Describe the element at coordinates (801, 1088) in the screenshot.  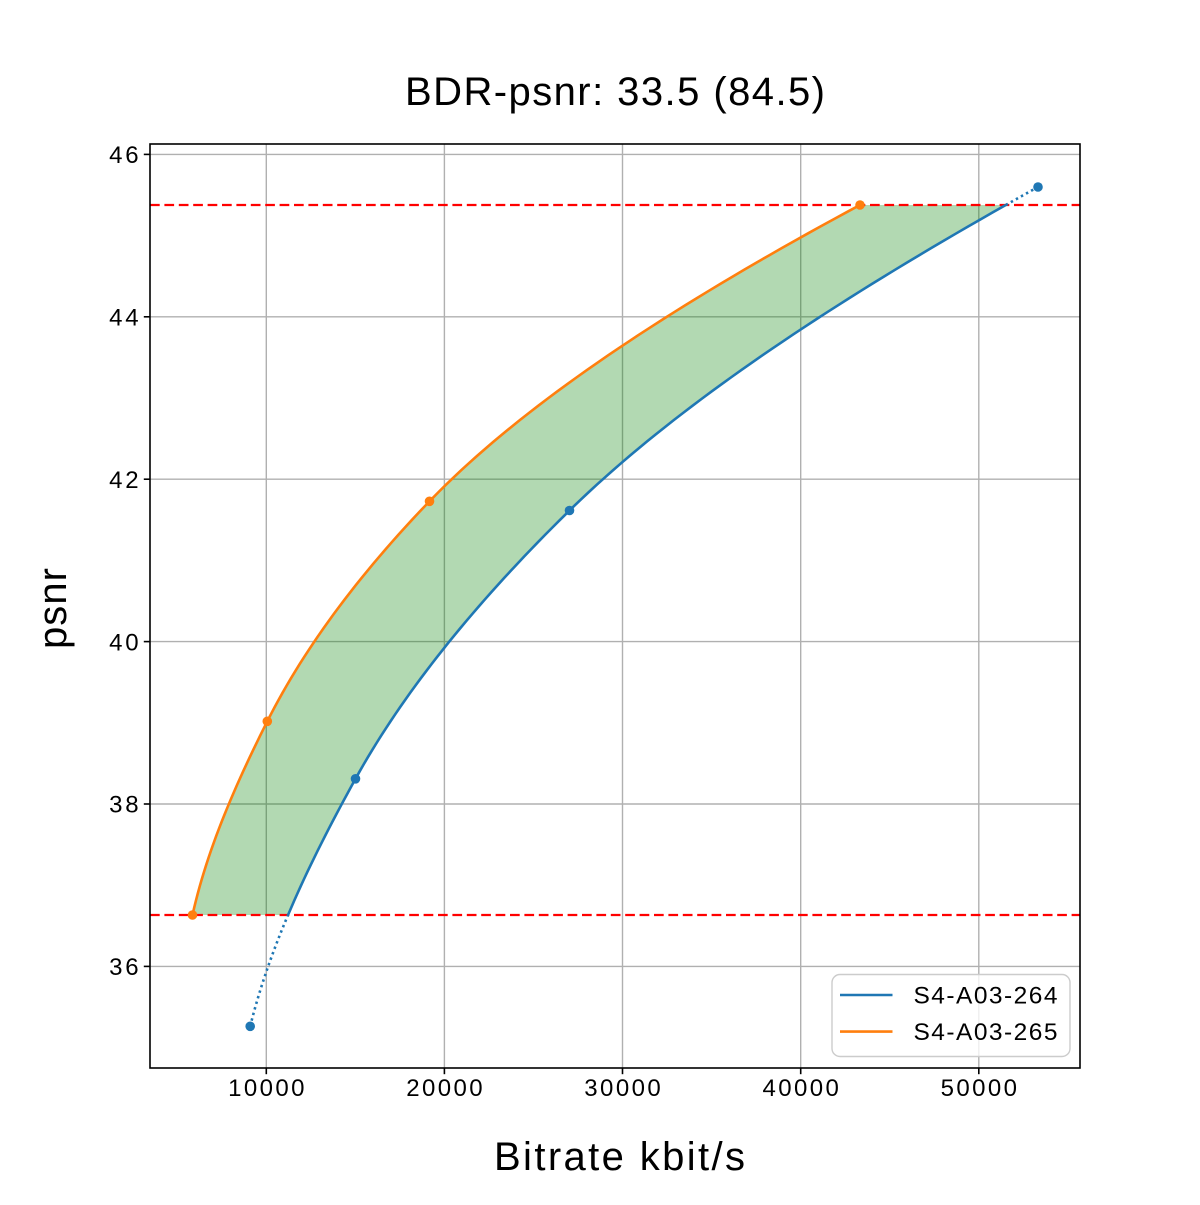
I see `svg-text: 40000` at that location.